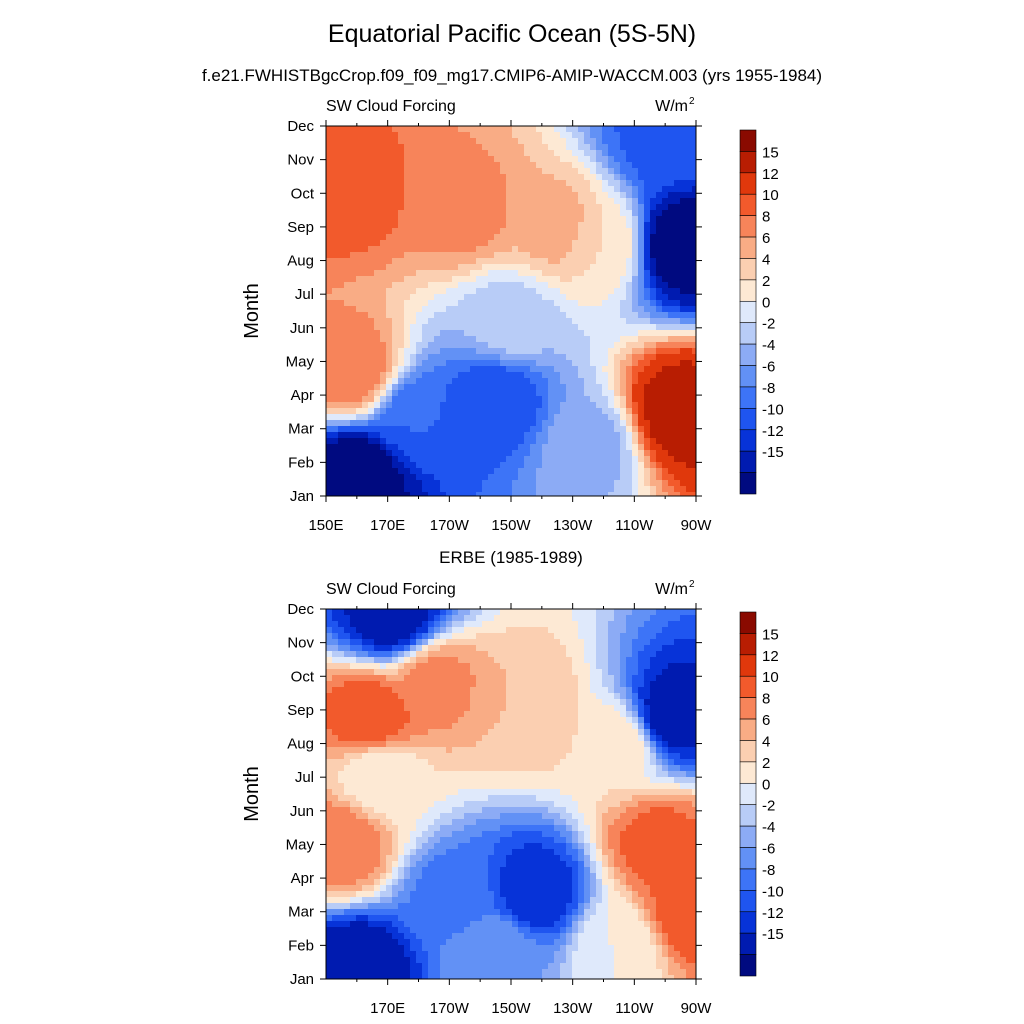 Image resolution: width=1024 pixels, height=1024 pixels. I want to click on ERBE-xtick-label: 170W, so click(450, 1008).